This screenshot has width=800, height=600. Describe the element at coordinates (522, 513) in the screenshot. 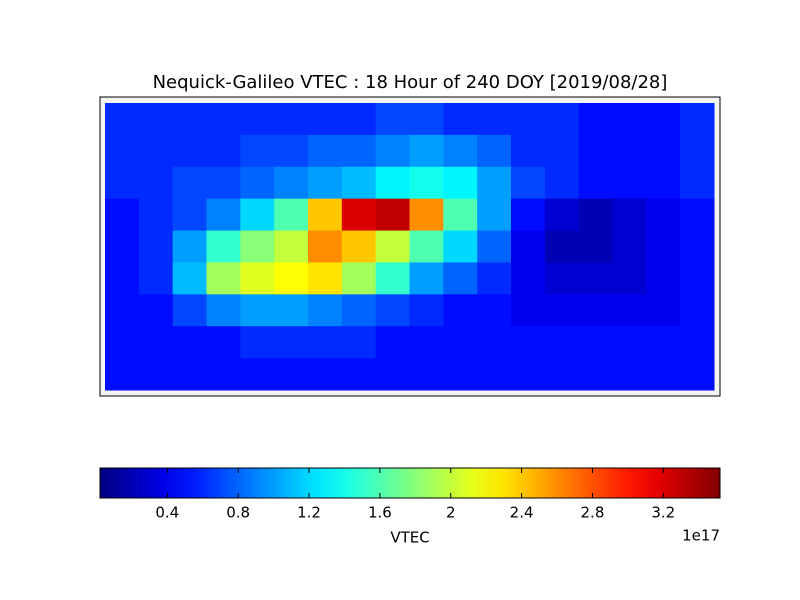

I see `colorbar-tick-label: 2.4` at that location.